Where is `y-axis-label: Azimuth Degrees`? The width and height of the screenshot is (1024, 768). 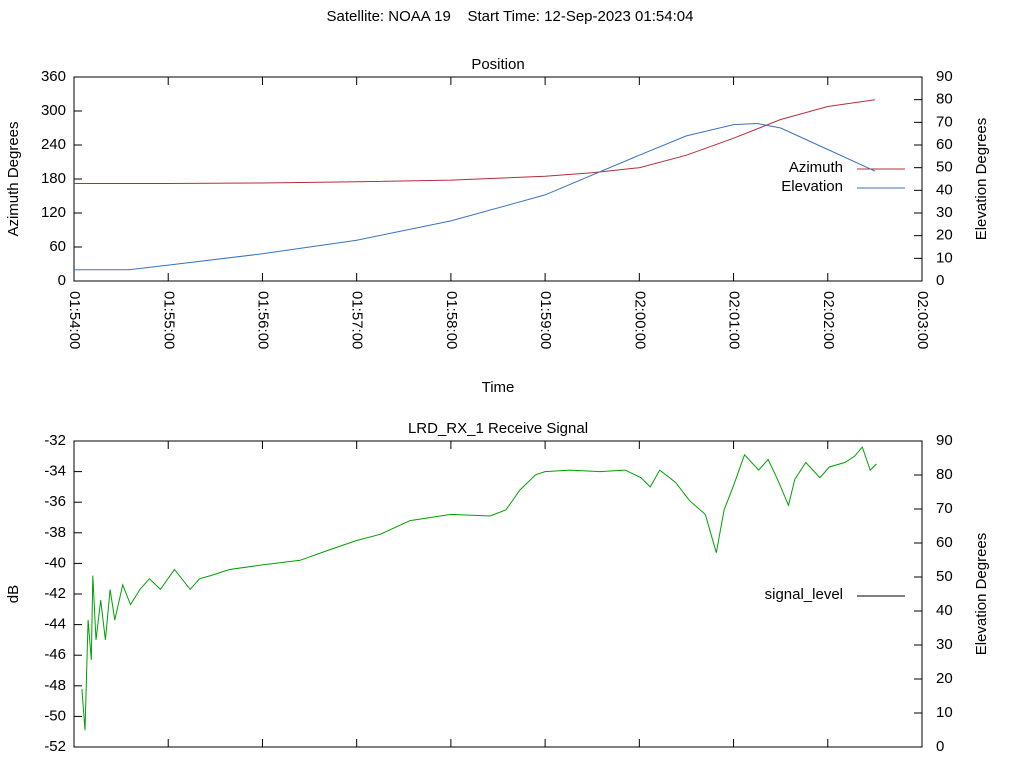 y-axis-label: Azimuth Degrees is located at coordinates (13, 178).